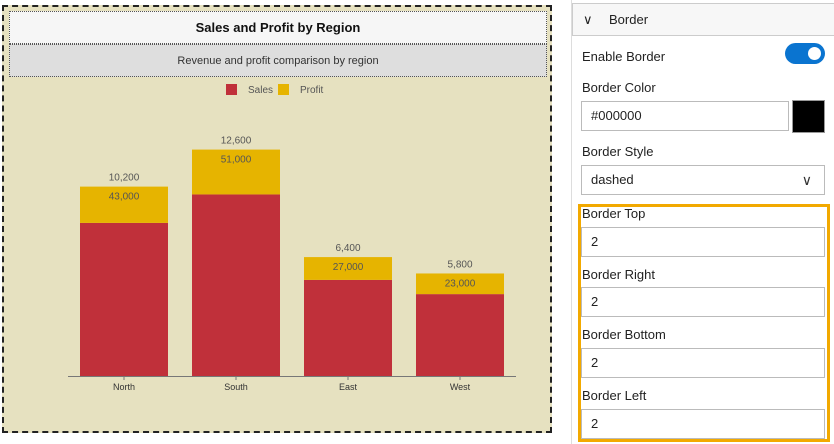 The height and width of the screenshot is (444, 834). Describe the element at coordinates (629, 19) in the screenshot. I see `section-title: Border` at that location.